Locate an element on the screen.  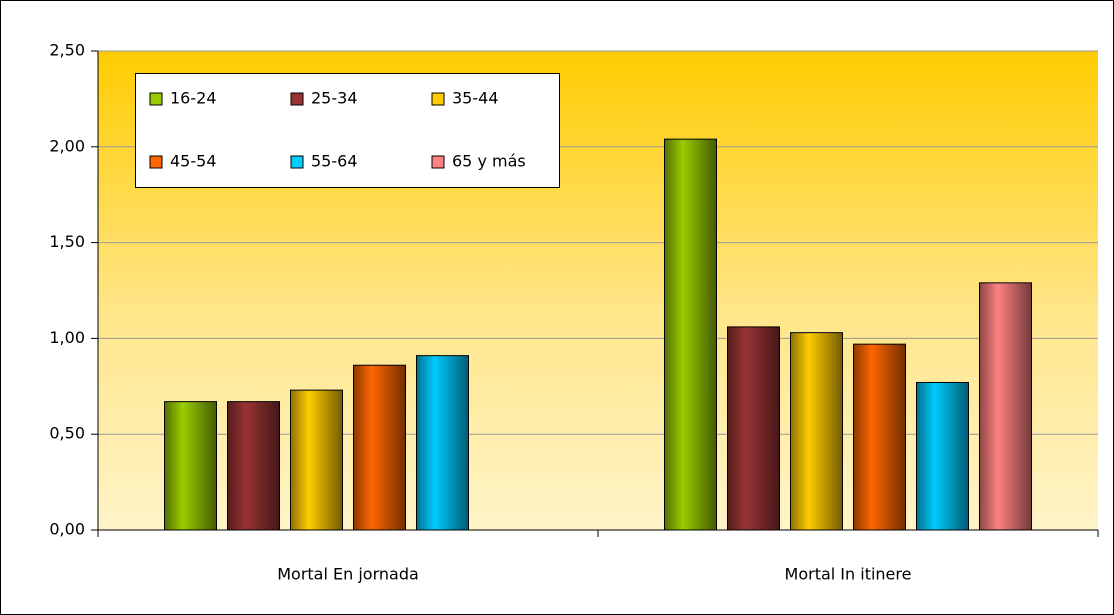
legend-box is located at coordinates (347, 130).